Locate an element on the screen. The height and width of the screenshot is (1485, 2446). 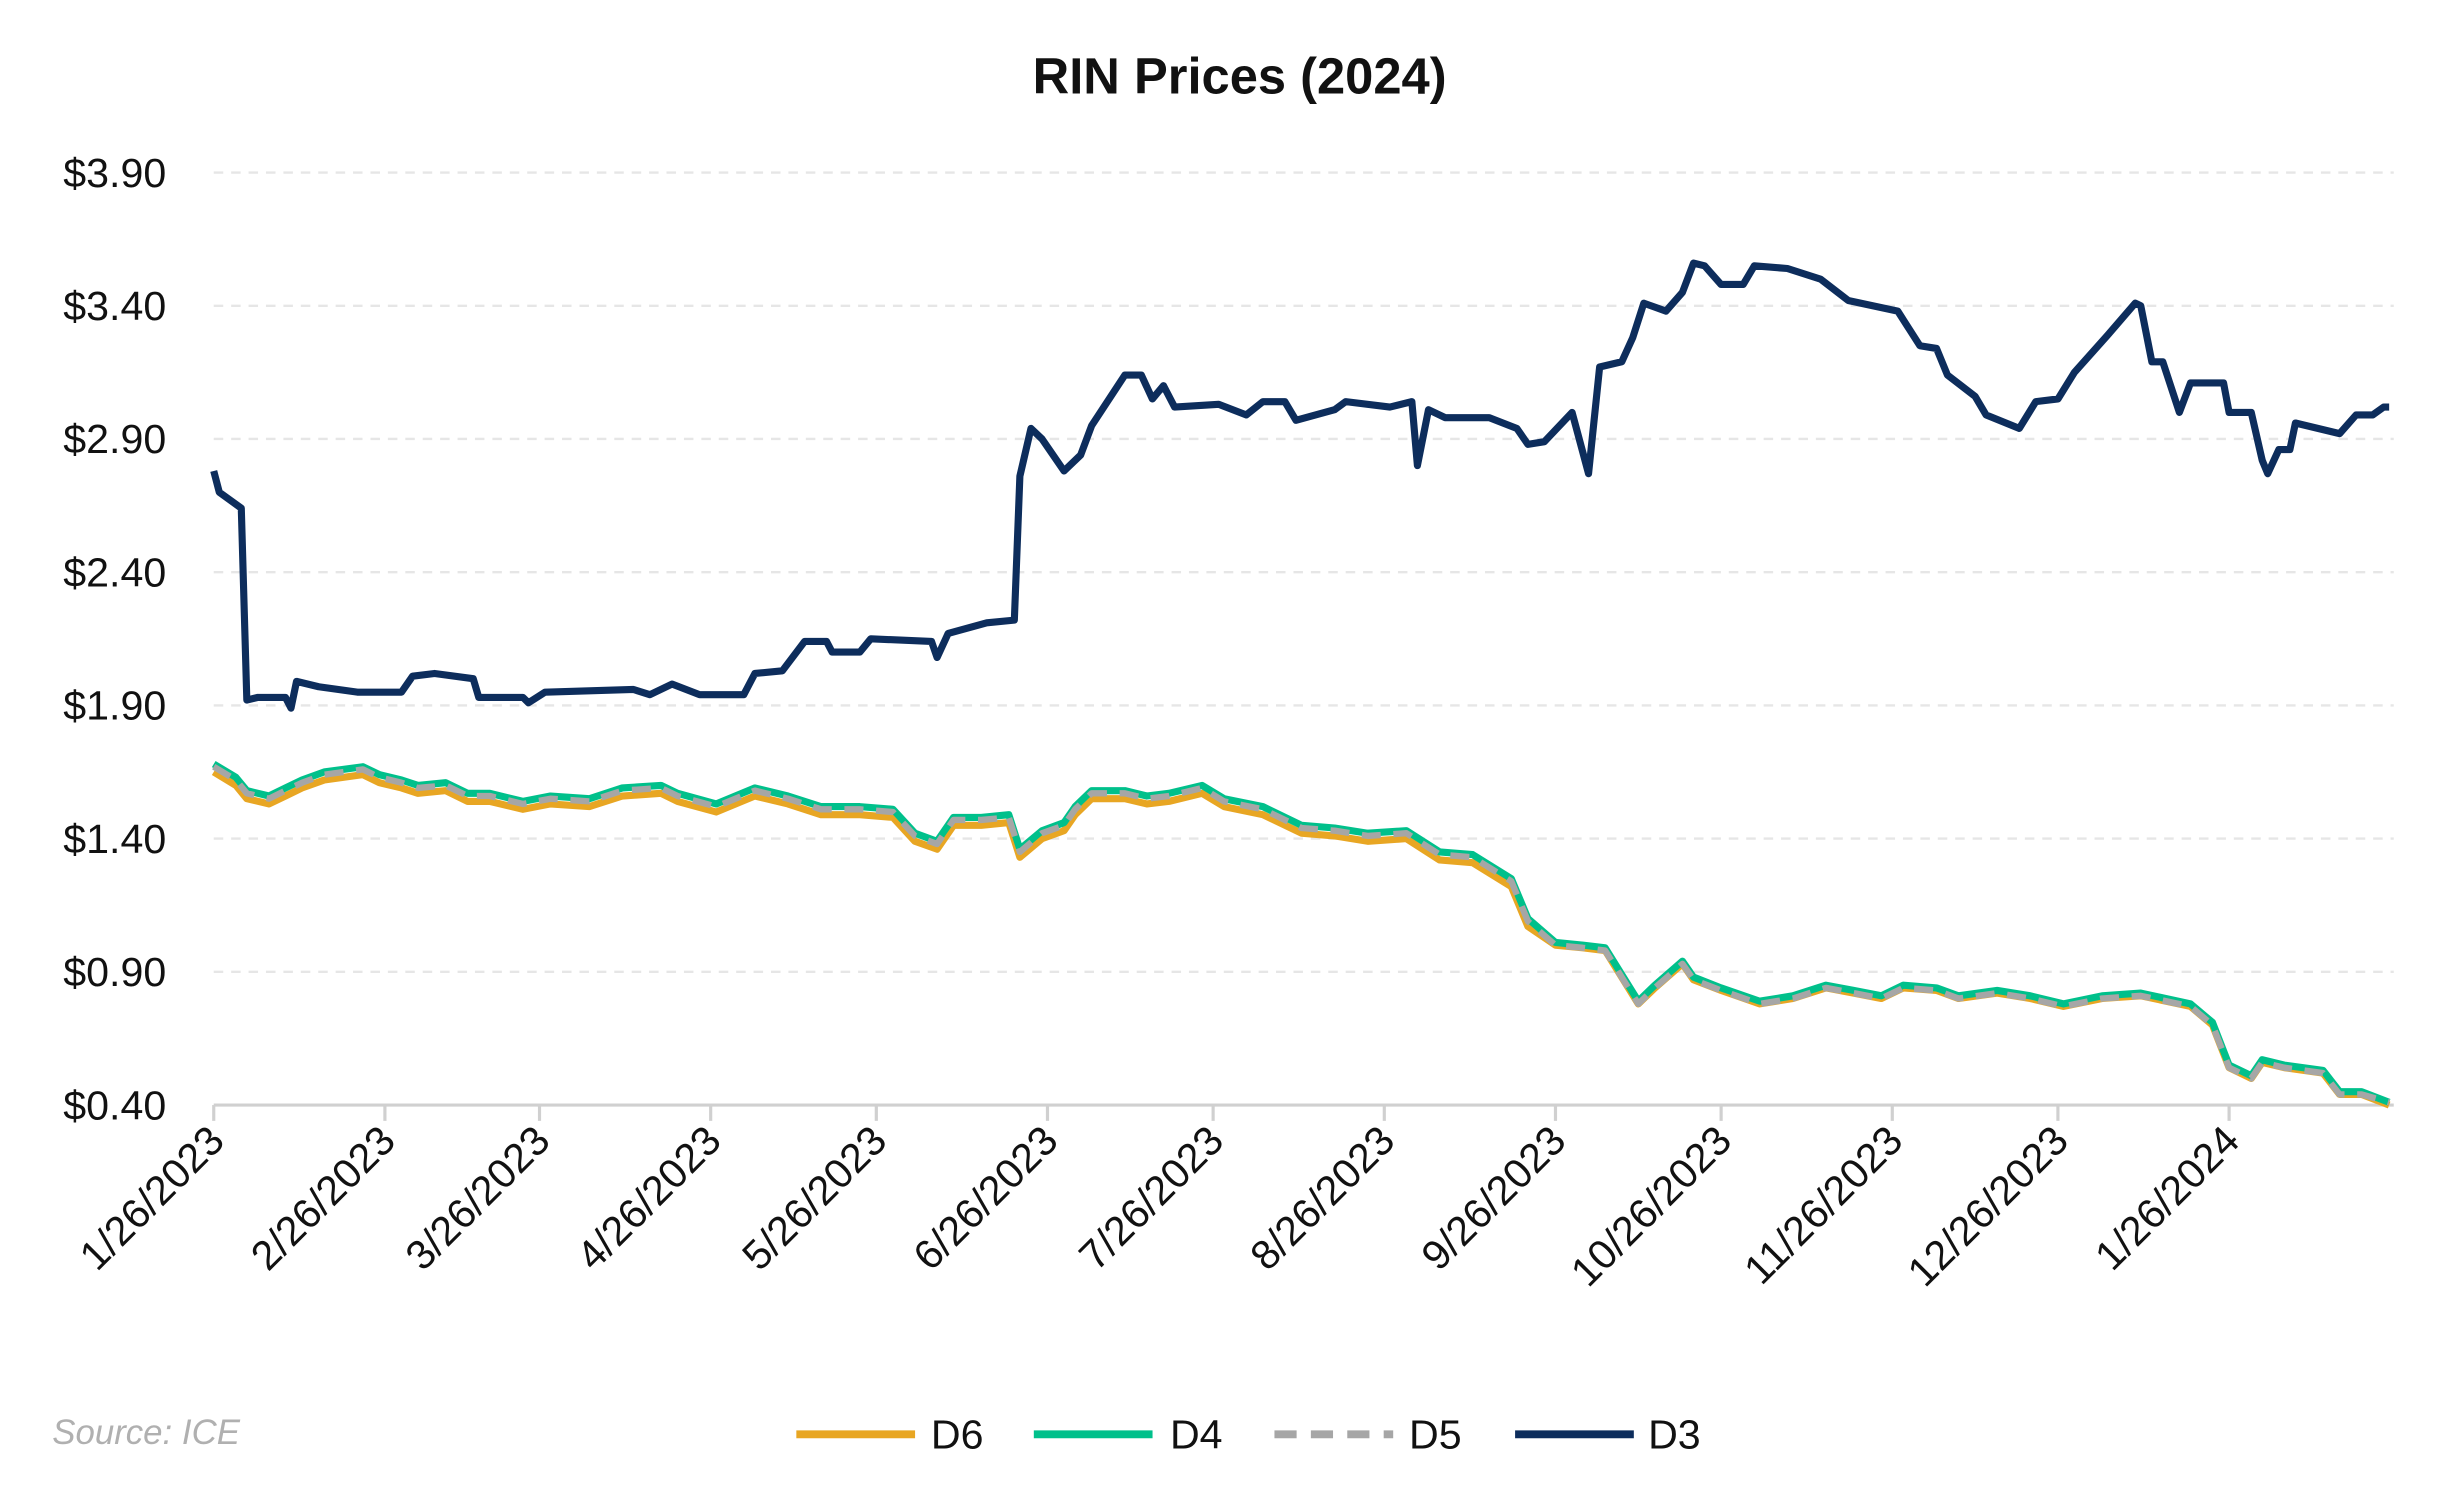
legend-label-d4: D4 is located at coordinates (1196, 1435).